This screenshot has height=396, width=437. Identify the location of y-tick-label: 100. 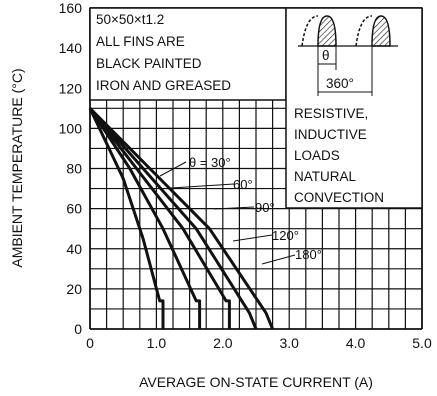
(71, 128).